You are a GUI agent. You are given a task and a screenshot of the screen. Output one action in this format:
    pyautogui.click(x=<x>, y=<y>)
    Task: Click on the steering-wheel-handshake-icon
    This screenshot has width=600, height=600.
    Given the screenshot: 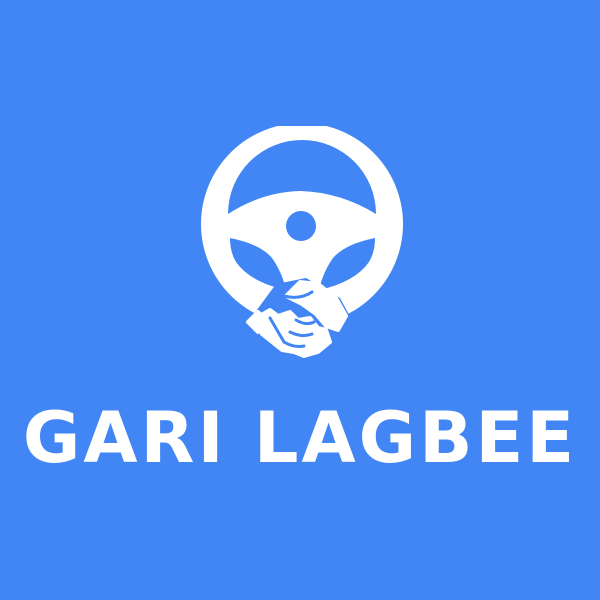 What is the action you would take?
    pyautogui.click(x=302, y=242)
    